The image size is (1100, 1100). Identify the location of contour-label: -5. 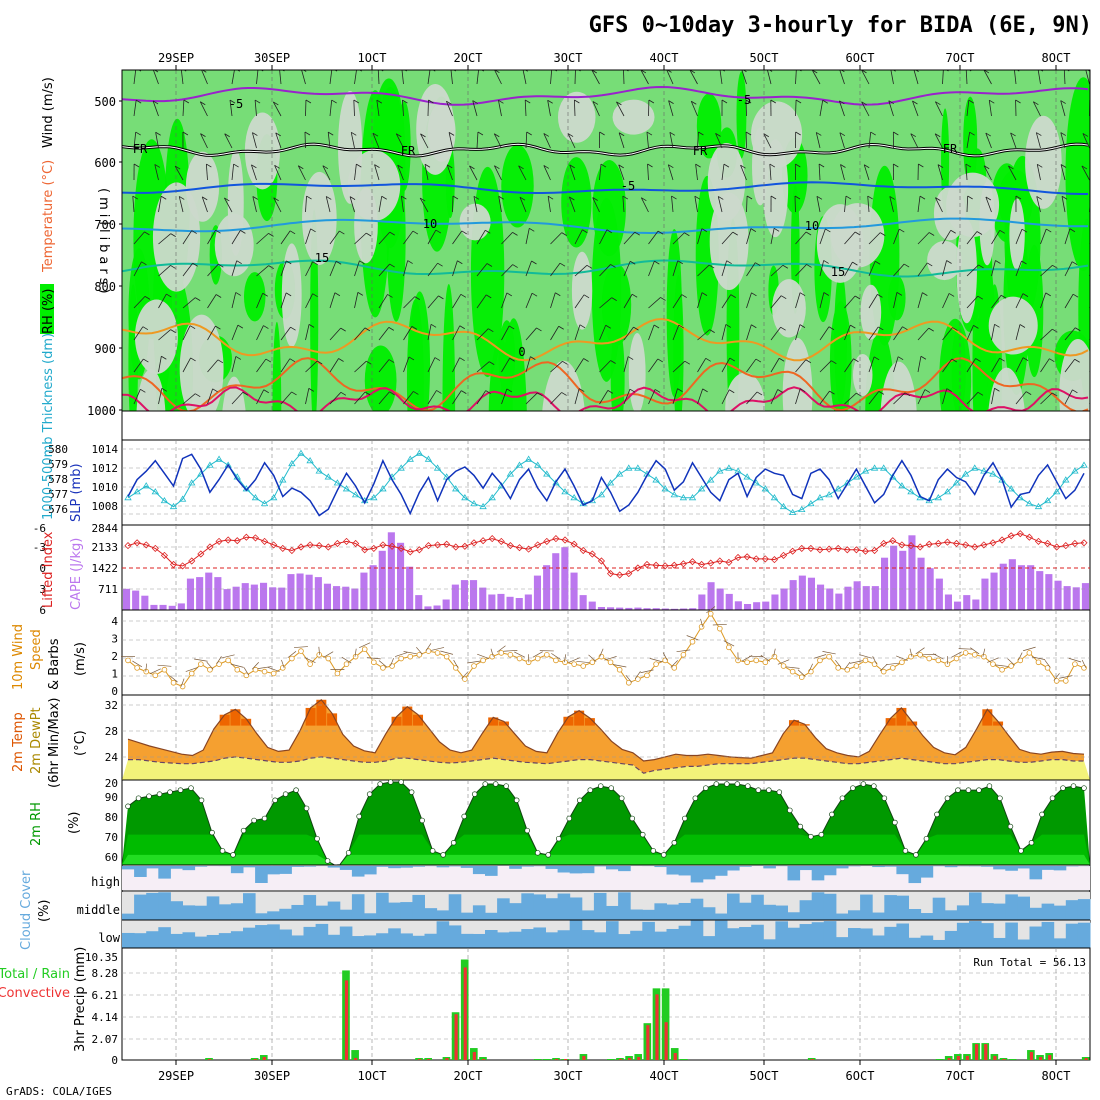
(744, 100).